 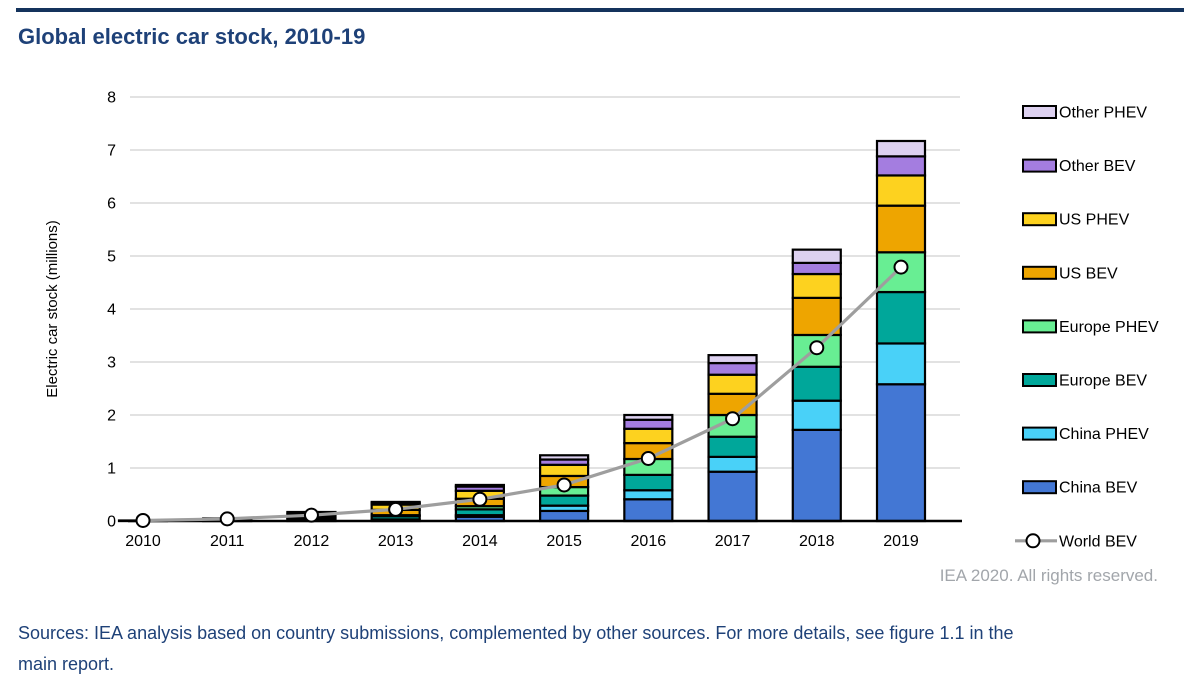 What do you see at coordinates (1098, 488) in the screenshot?
I see `legend-label: China BEV` at bounding box center [1098, 488].